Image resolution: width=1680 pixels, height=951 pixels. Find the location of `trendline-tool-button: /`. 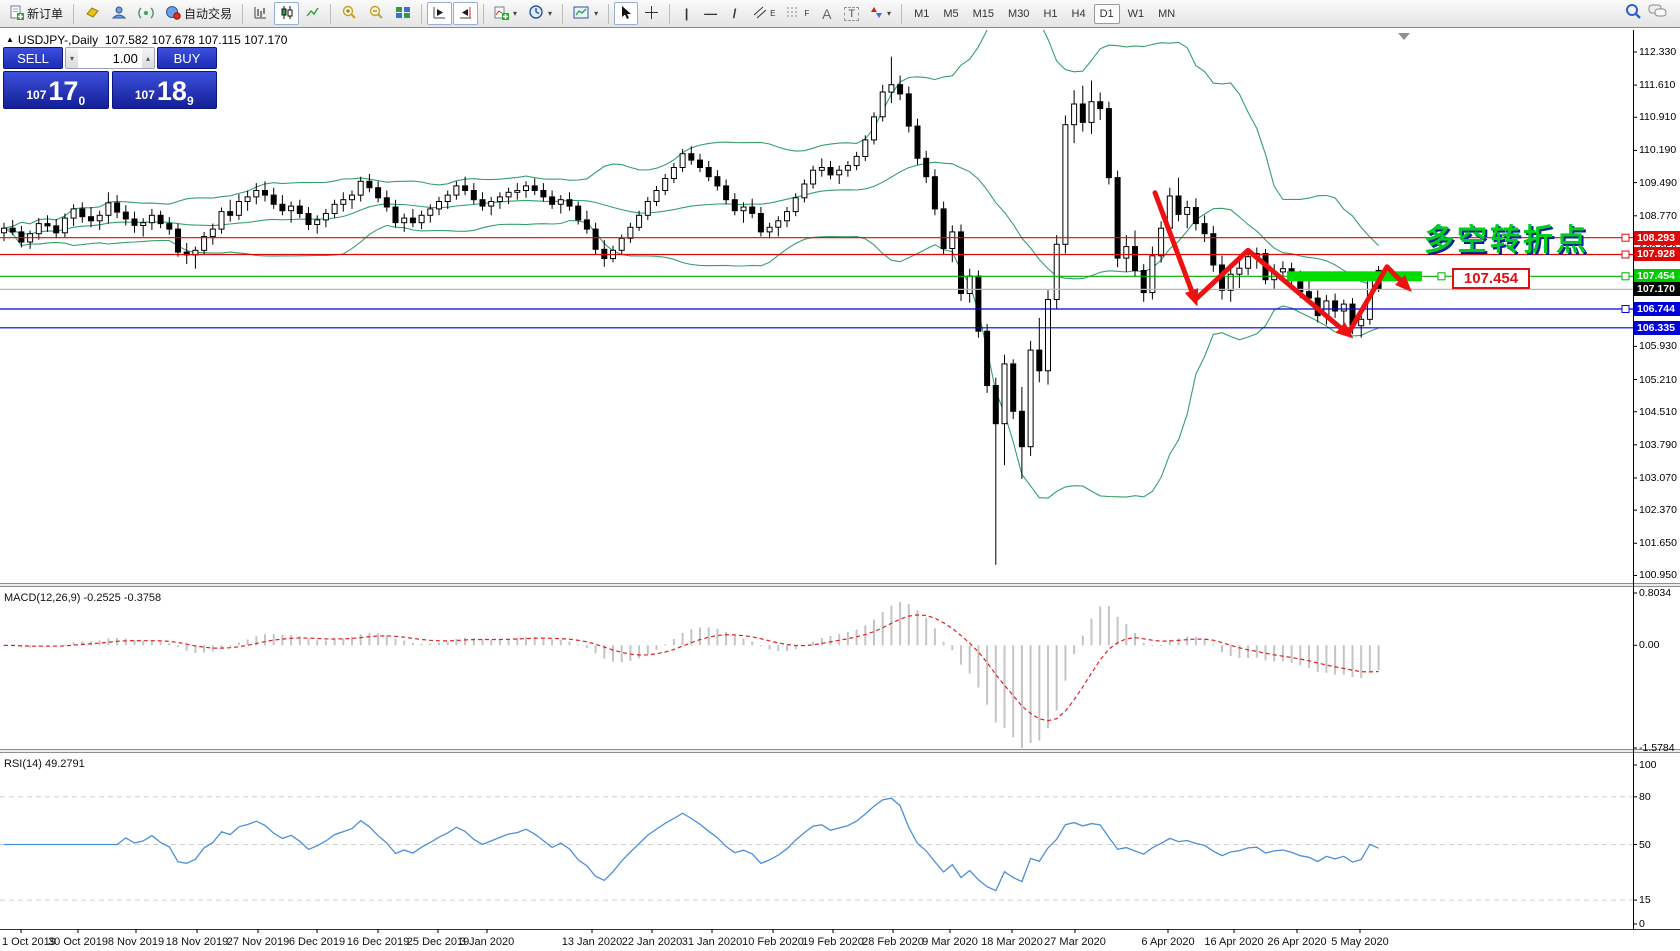

trendline-tool-button: / is located at coordinates (734, 13).